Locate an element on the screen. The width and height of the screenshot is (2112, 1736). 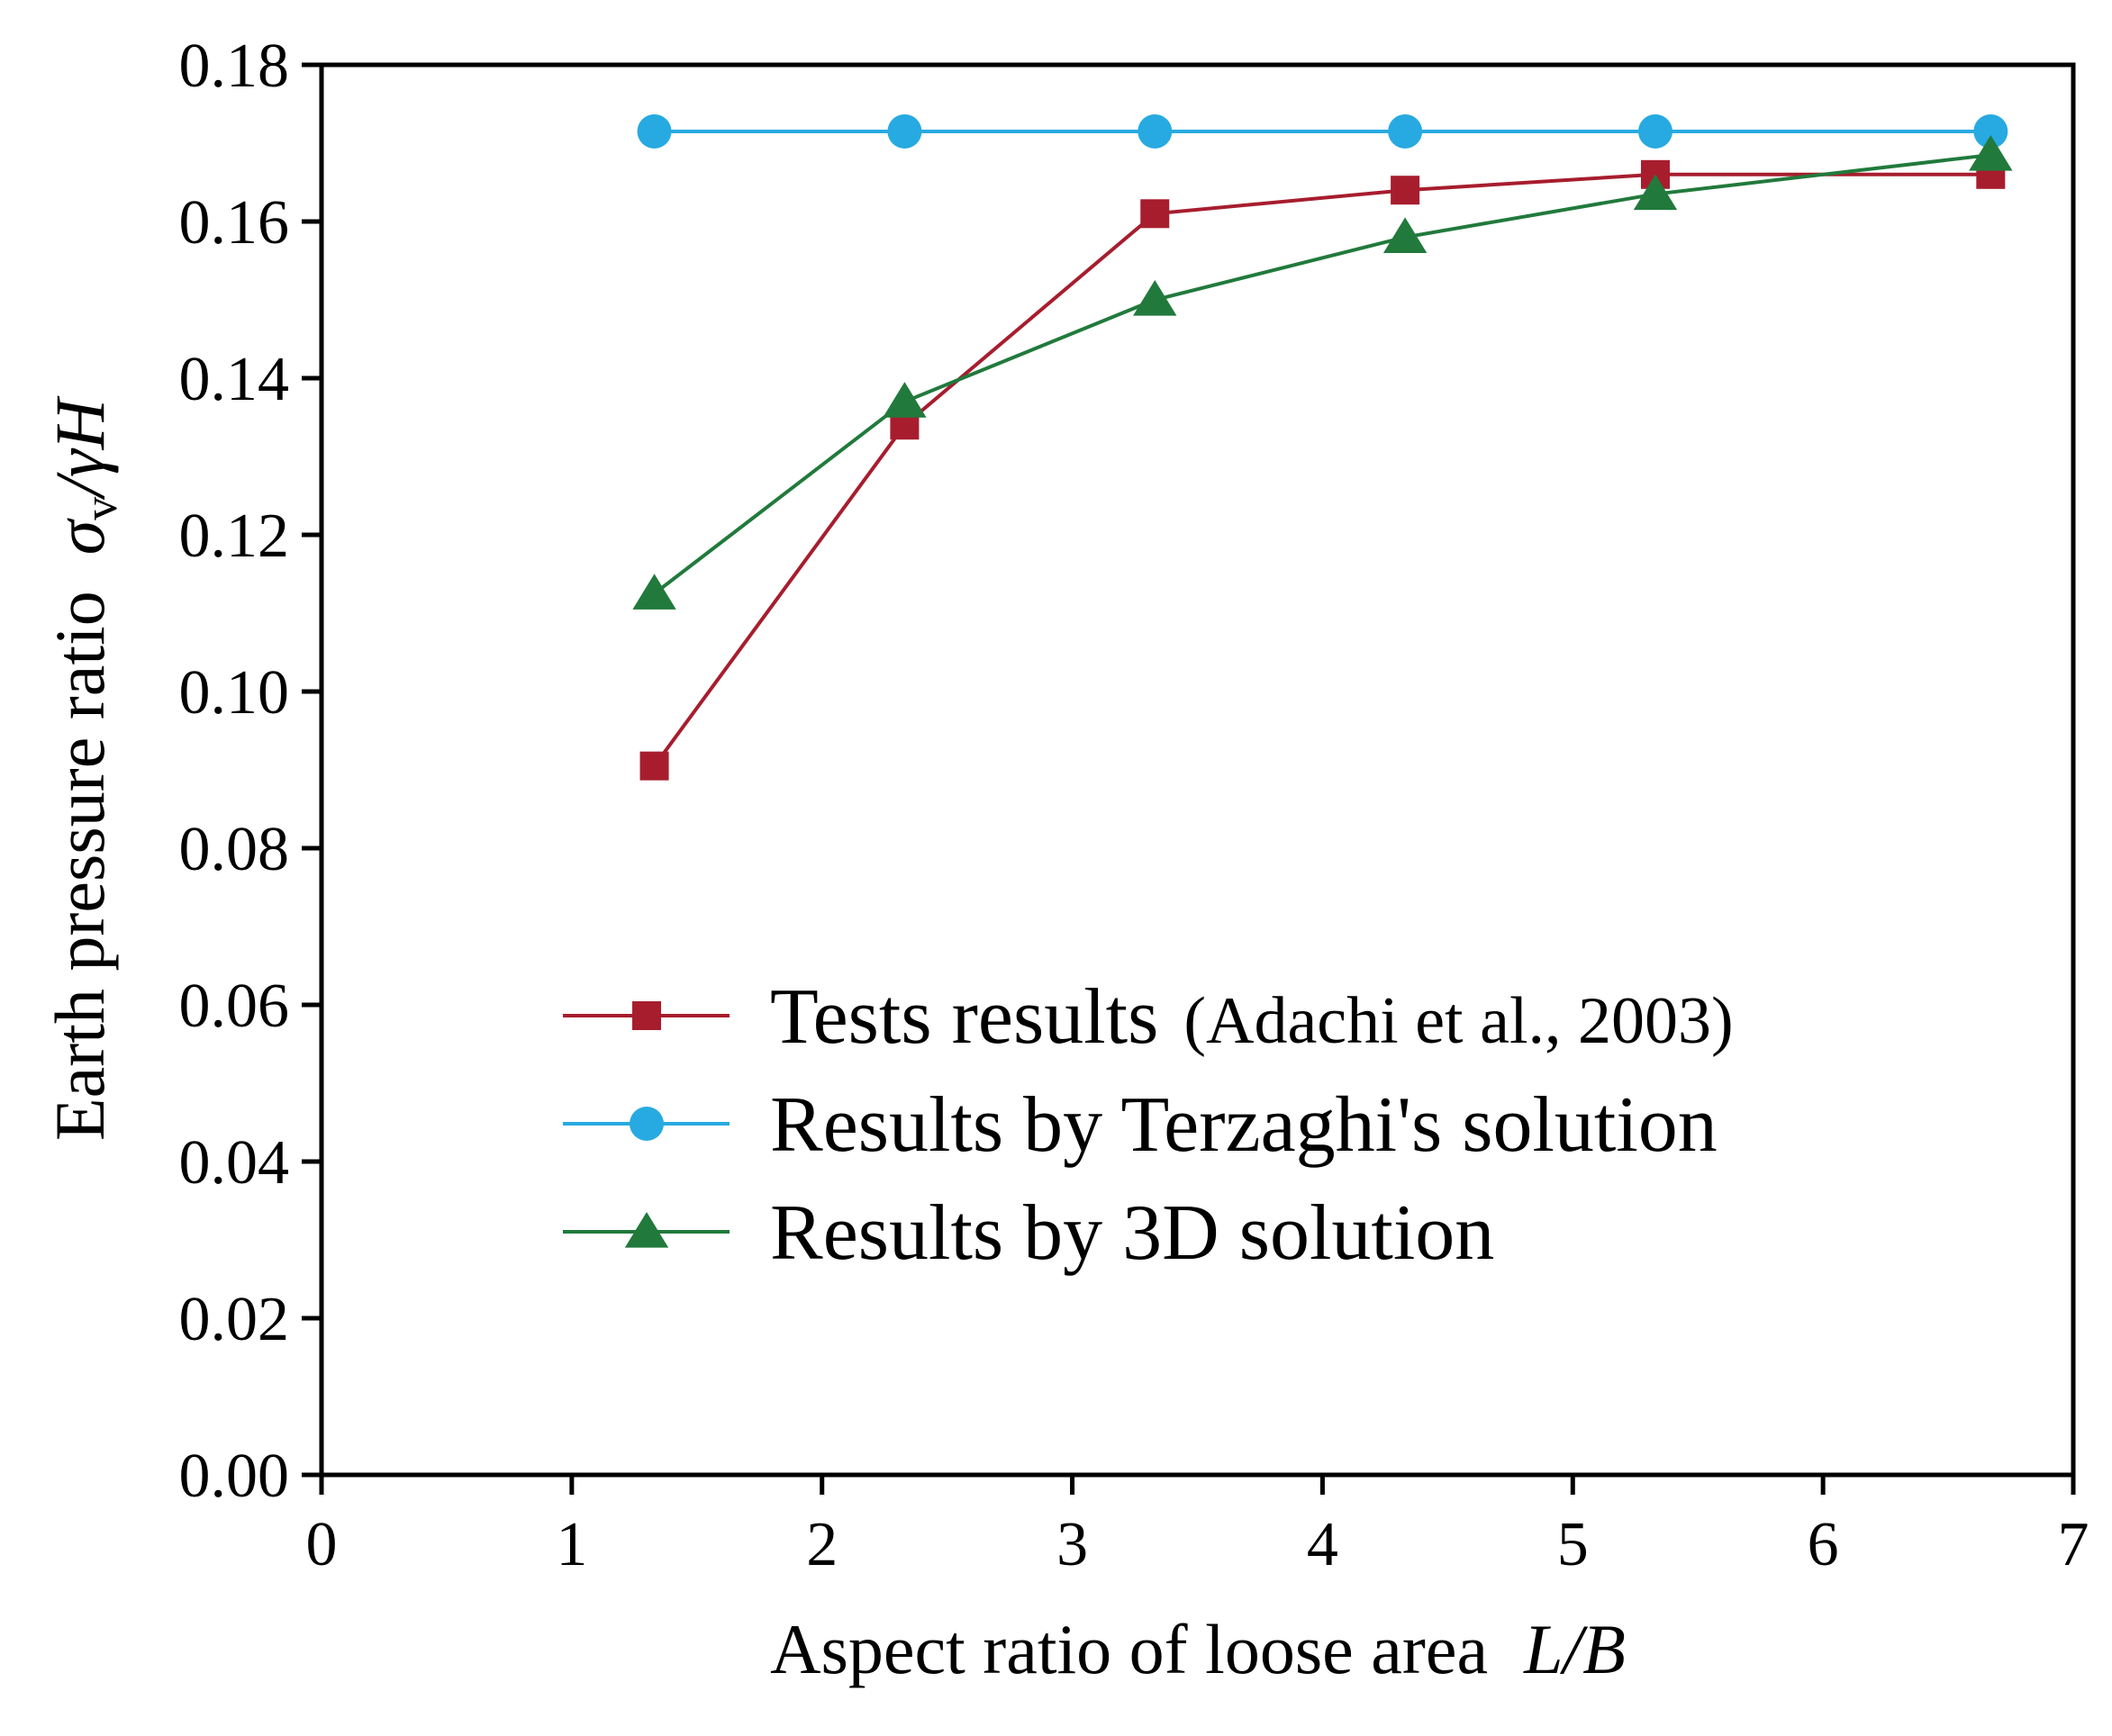
x-tick-label: 1 is located at coordinates (572, 1544).